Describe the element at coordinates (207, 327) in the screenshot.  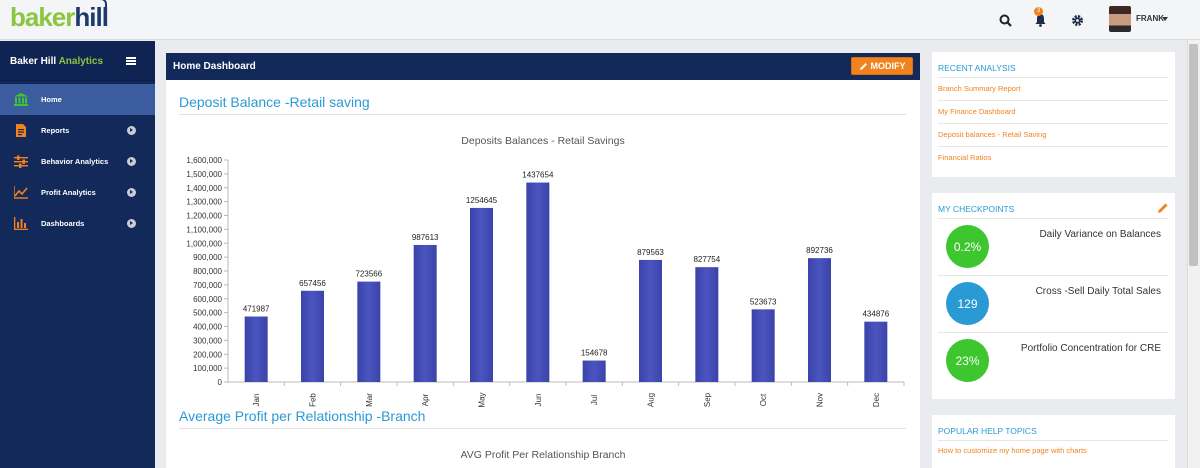
I see `y-tick-label: 400,000` at that location.